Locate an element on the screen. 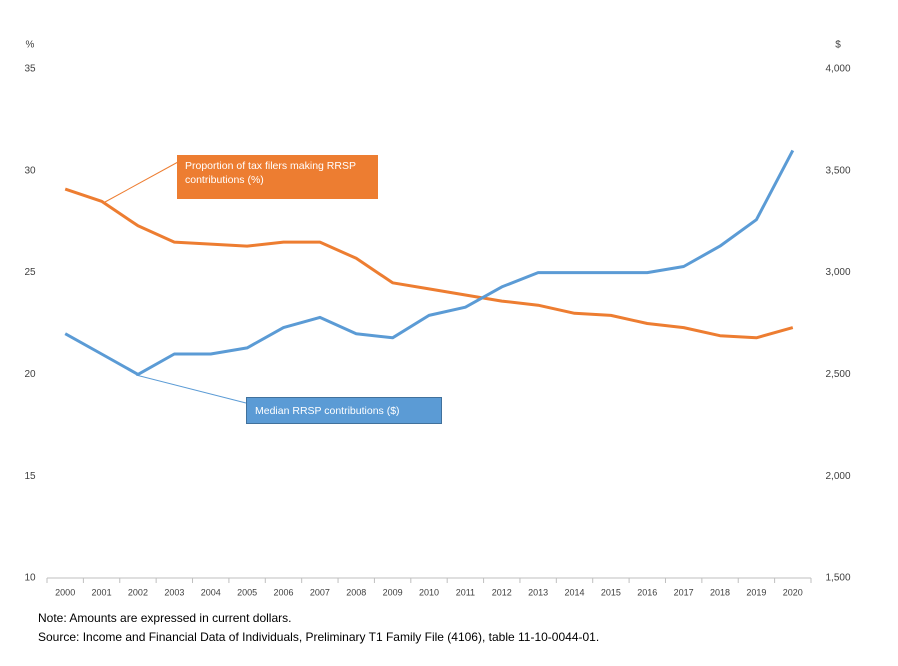 This screenshot has width=898, height=666. annotation: Median RRSP contributions ($) is located at coordinates (344, 410).